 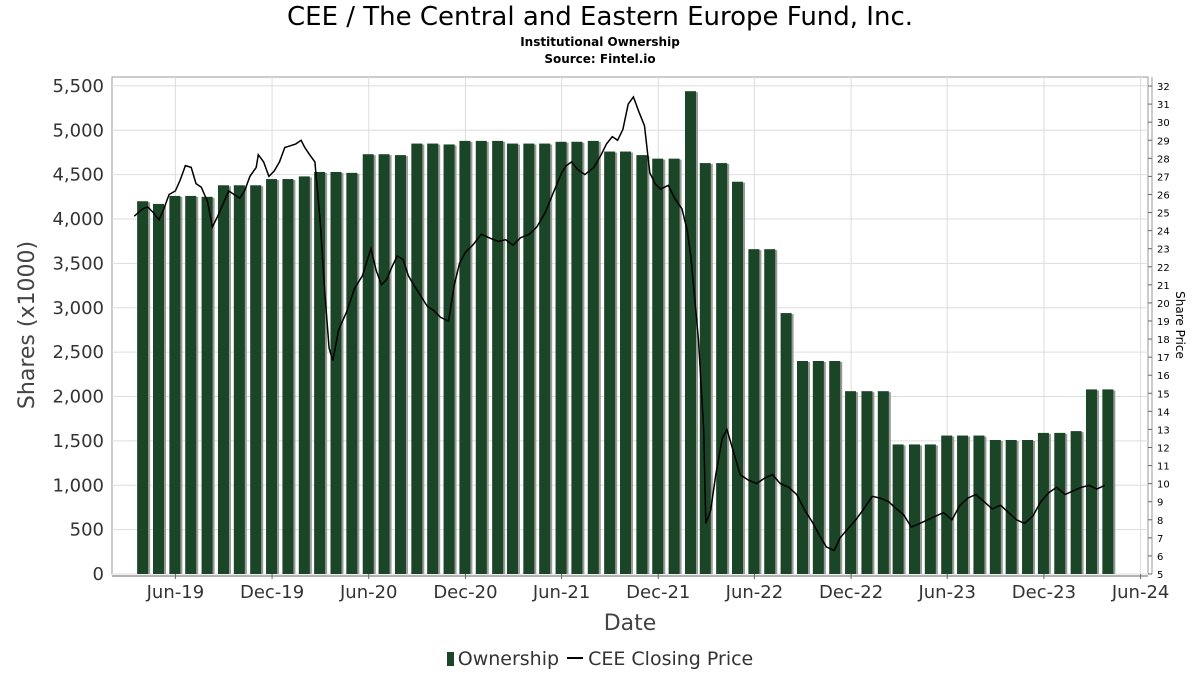 What do you see at coordinates (1163, 304) in the screenshot?
I see `y2-tick-label: 20` at bounding box center [1163, 304].